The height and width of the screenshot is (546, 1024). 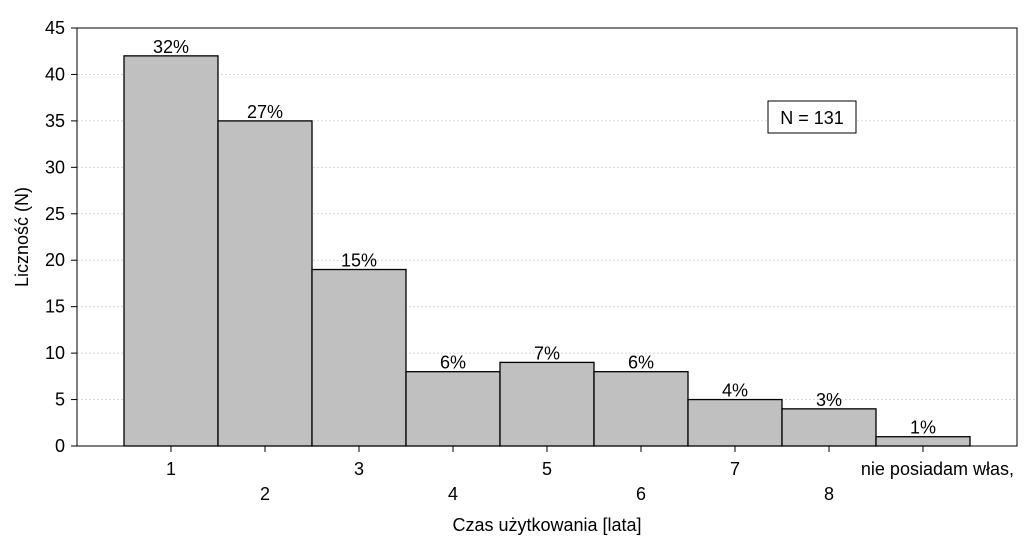 What do you see at coordinates (171, 47) in the screenshot?
I see `data-label: 32%` at bounding box center [171, 47].